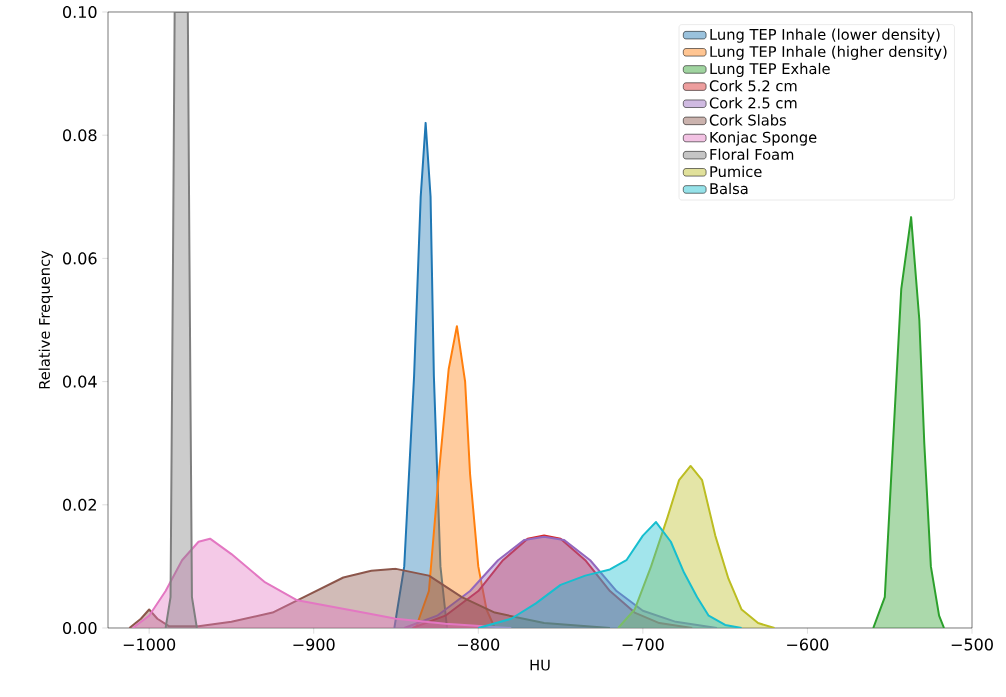 Image resolution: width=1006 pixels, height=697 pixels. What do you see at coordinates (747, 120) in the screenshot?
I see `legend-label: Cork Slabs` at bounding box center [747, 120].